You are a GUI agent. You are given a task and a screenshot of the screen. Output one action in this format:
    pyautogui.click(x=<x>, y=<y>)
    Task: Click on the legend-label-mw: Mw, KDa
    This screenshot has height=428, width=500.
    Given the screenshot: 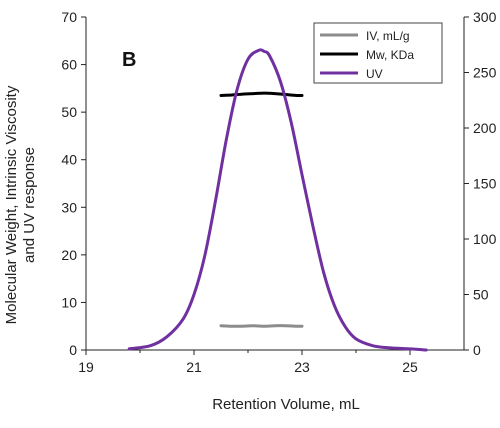 What is the action you would take?
    pyautogui.click(x=390, y=55)
    